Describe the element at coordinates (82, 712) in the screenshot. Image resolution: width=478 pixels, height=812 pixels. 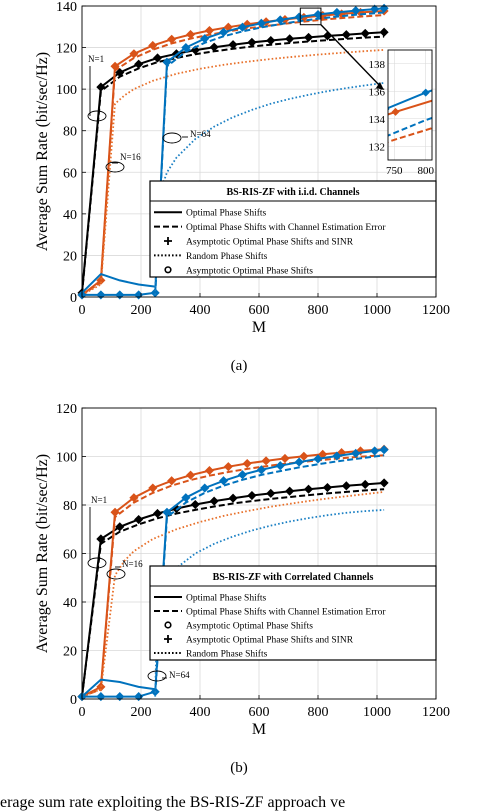
I see `x-tick-label: 0` at that location.